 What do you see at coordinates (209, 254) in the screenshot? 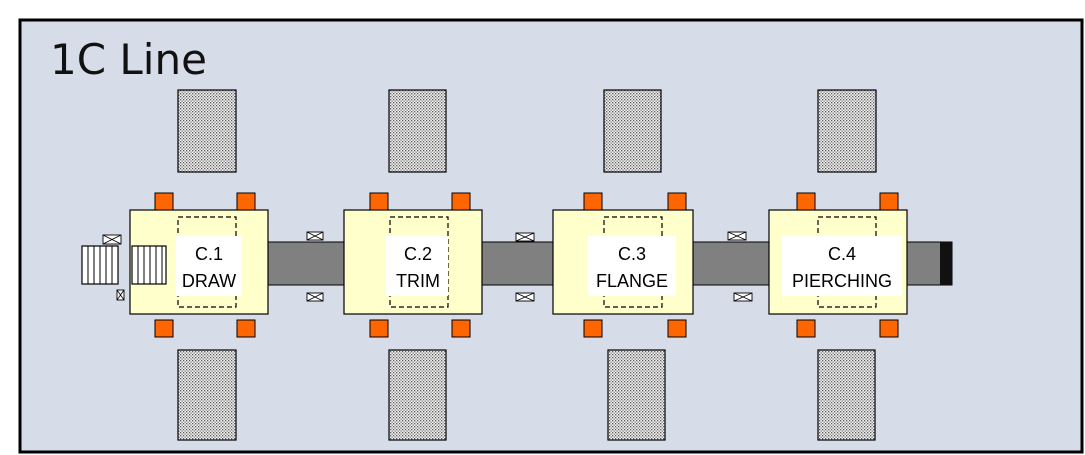
I see `station-code-1: C.1` at bounding box center [209, 254].